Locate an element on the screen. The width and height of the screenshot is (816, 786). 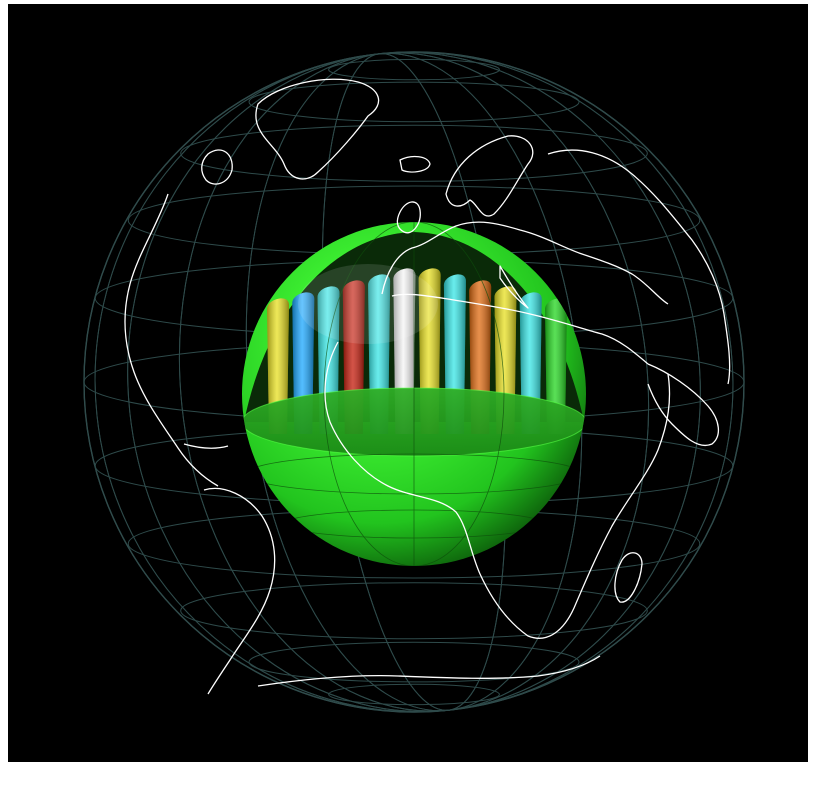
coast-europe is located at coordinates (525, 263).